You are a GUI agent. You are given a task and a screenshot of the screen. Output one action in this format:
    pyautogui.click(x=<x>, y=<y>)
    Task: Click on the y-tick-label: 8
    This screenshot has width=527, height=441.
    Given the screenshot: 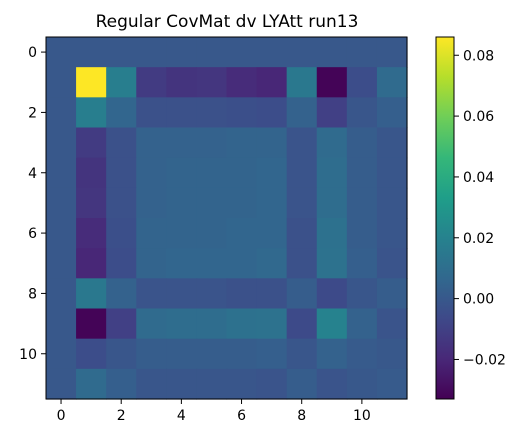 What is the action you would take?
    pyautogui.click(x=32, y=294)
    